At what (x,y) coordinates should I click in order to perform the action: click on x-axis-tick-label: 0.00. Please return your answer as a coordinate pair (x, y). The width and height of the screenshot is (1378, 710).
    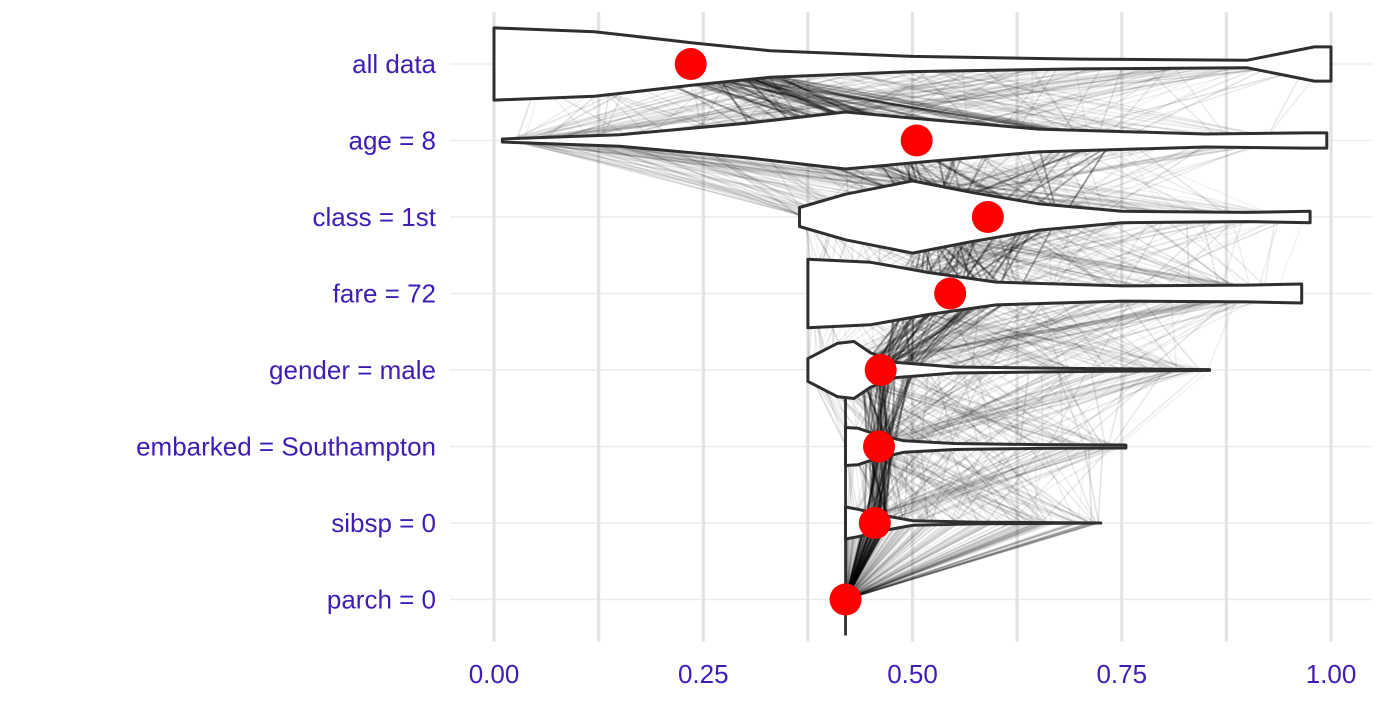
    Looking at the image, I should click on (494, 674).